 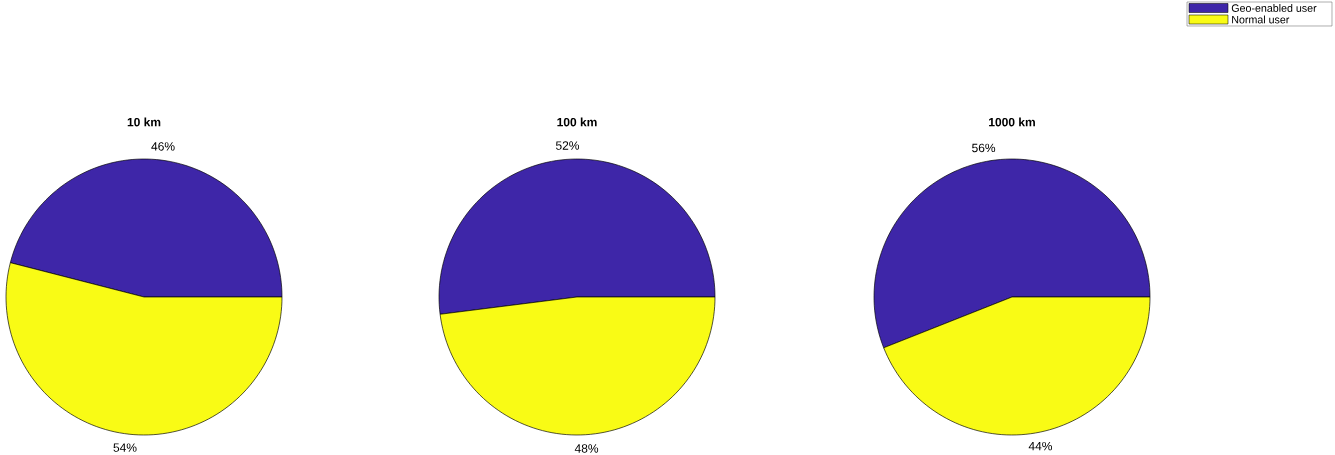 I want to click on chart-title: 10 km, so click(x=144, y=122).